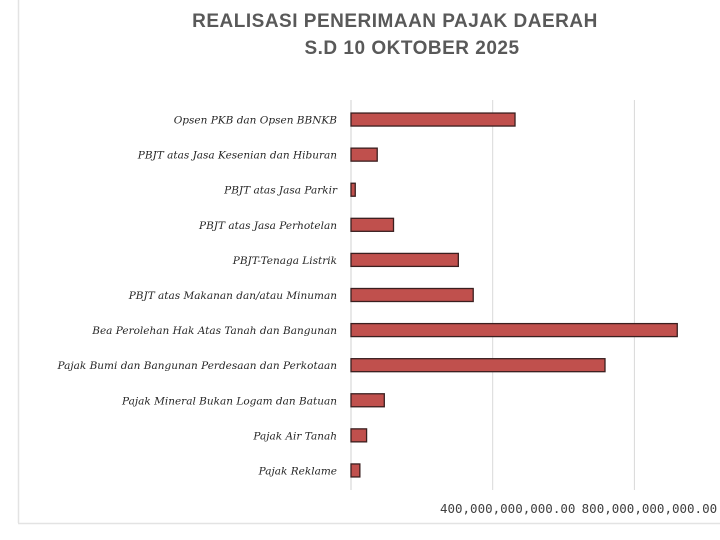 The image size is (720, 540). Describe the element at coordinates (507, 508) in the screenshot. I see `x-tick-label: 400,000,000,000.00` at that location.